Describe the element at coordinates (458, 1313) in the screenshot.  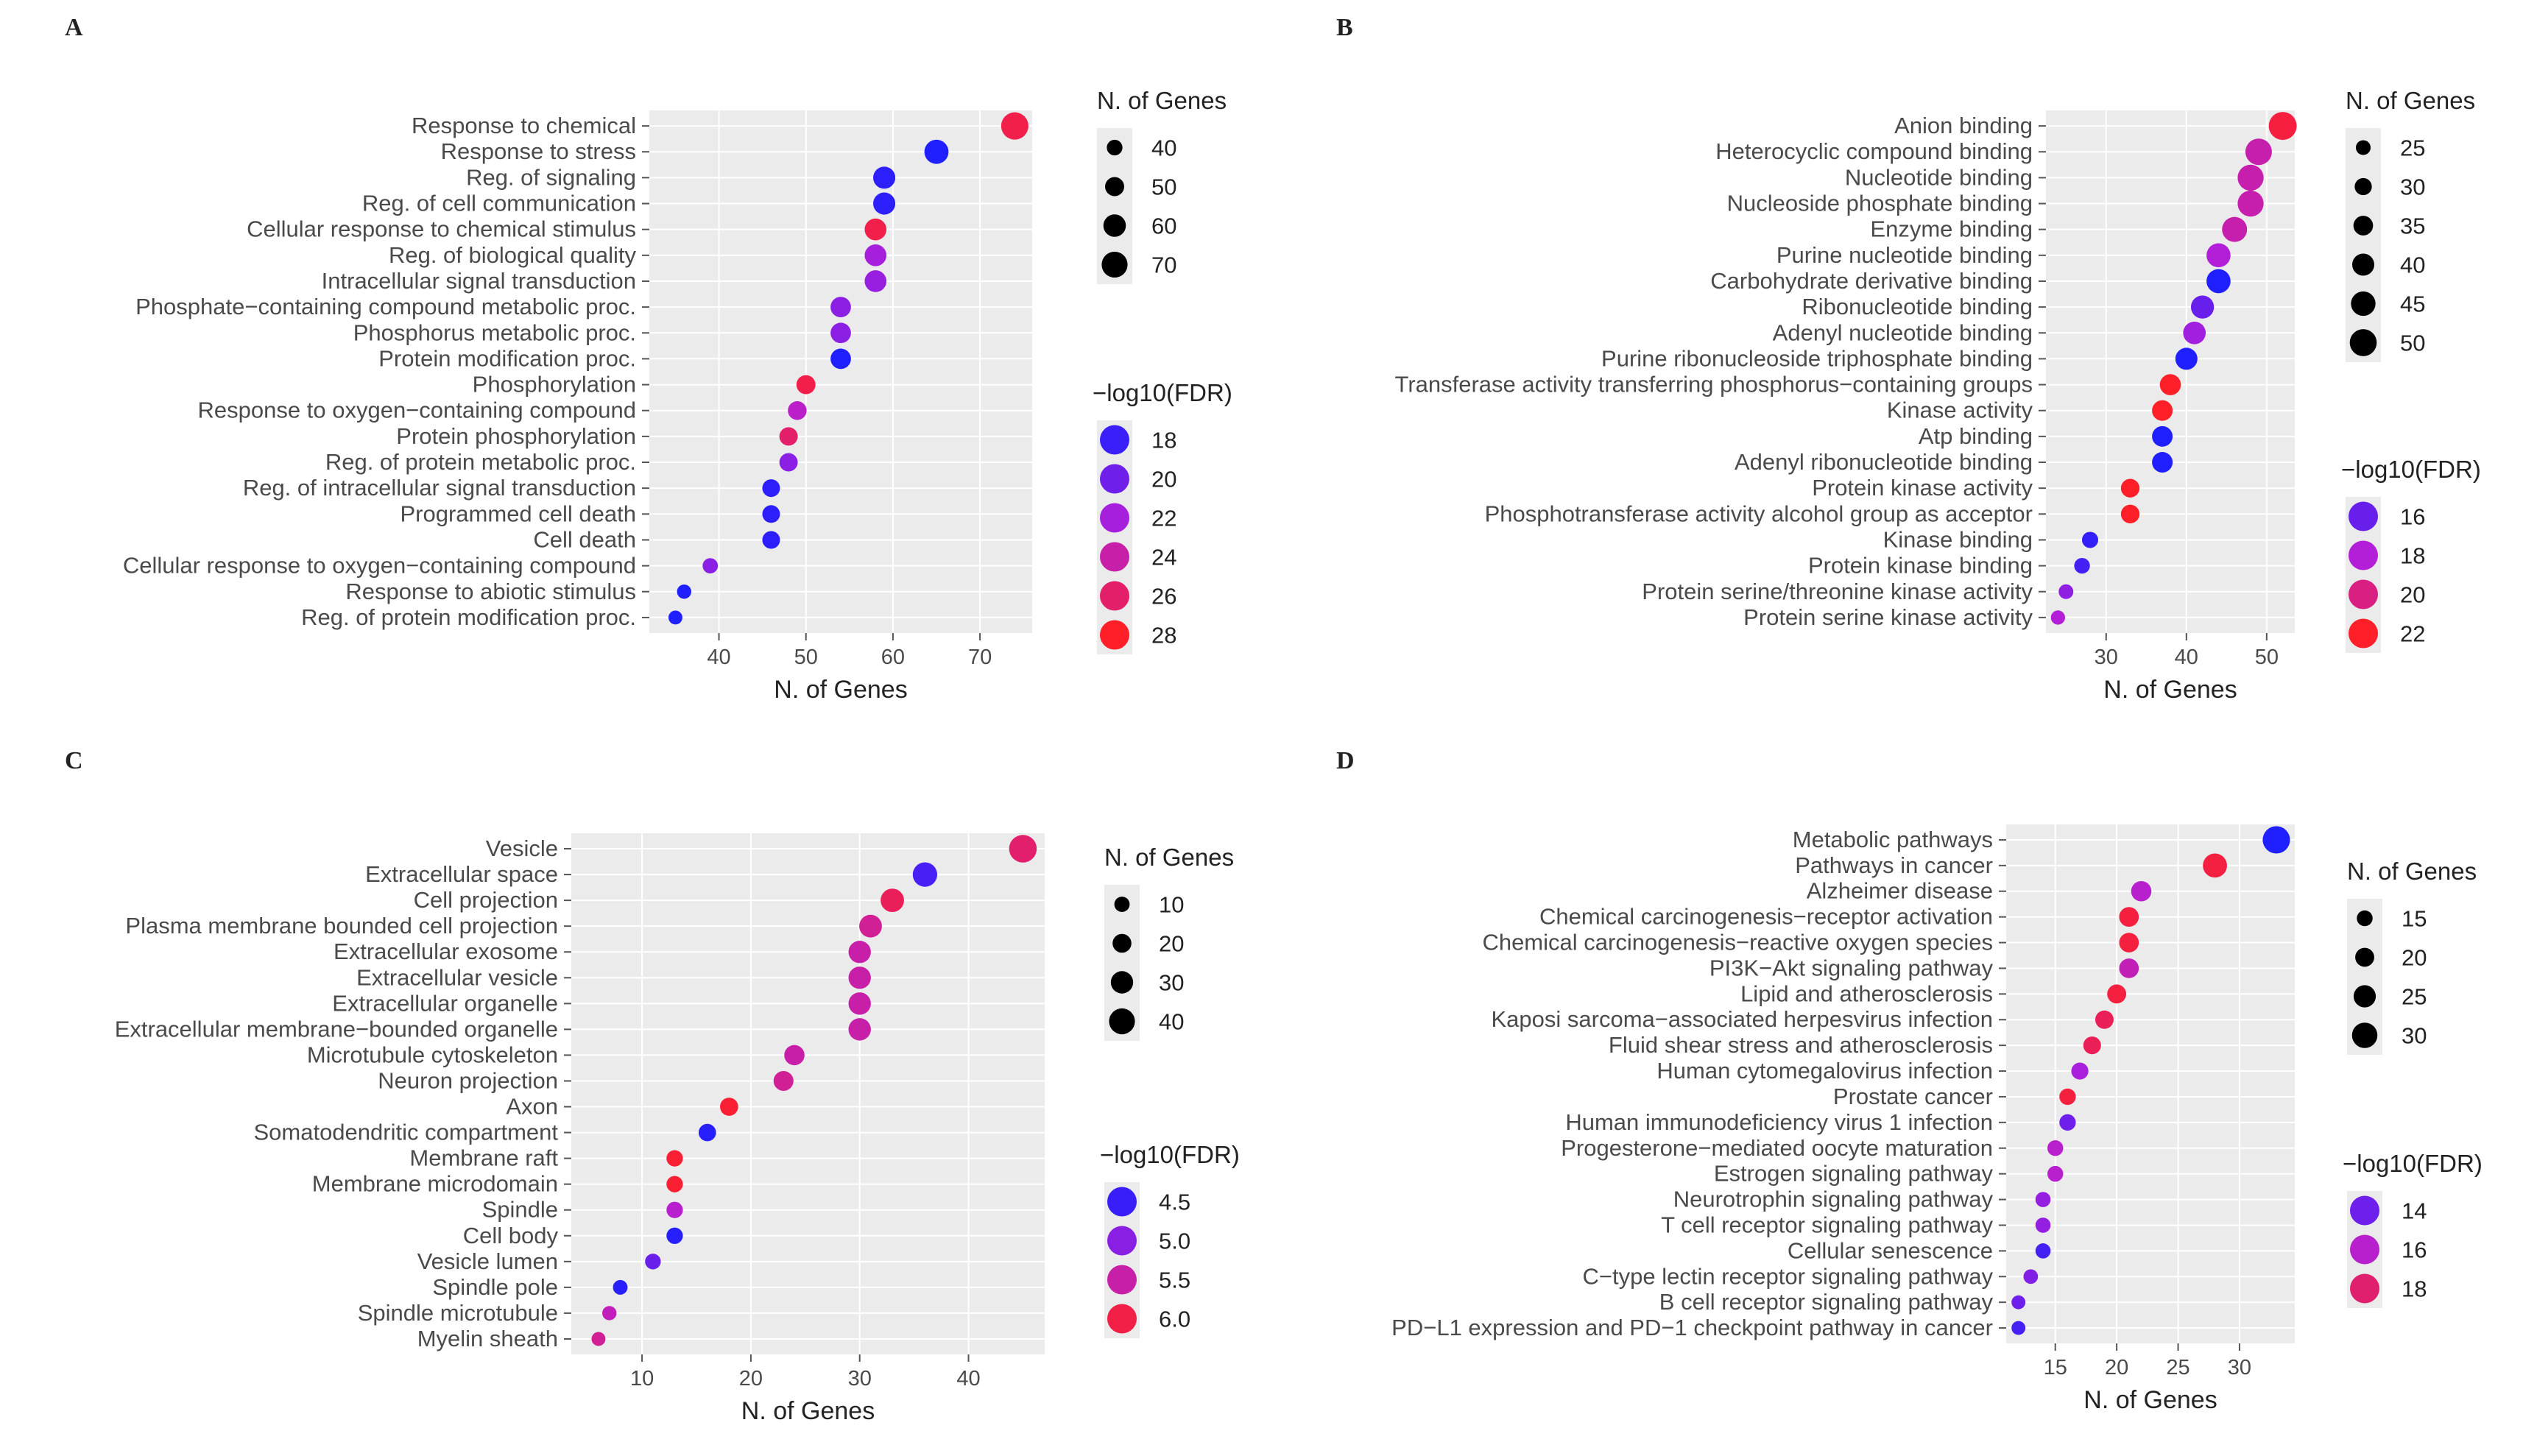
I see `category-label: Spindle microtubule` at that location.